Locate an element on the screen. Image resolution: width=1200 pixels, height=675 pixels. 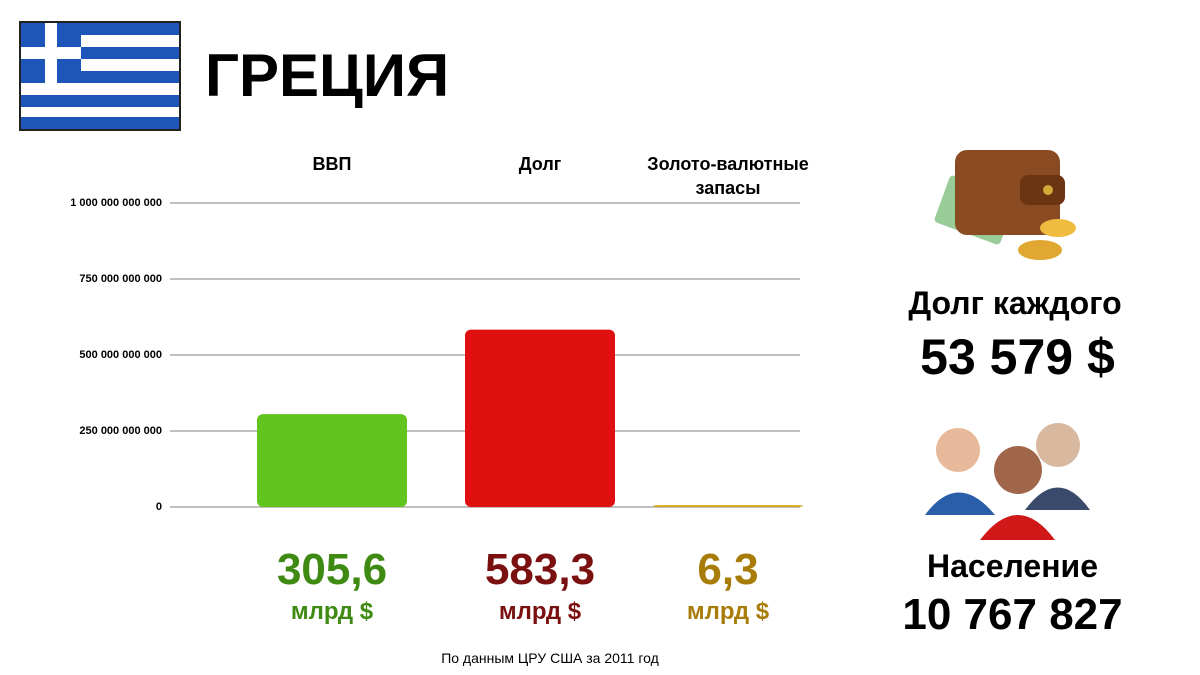
debt-value: 53 579 $ is located at coordinates (1017, 357).